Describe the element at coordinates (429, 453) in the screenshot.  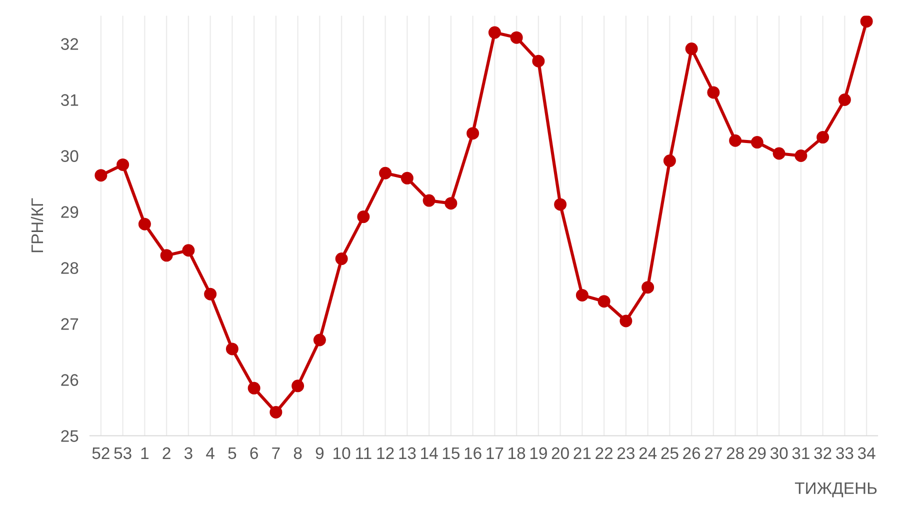
I see `x-tick-label: 14` at that location.